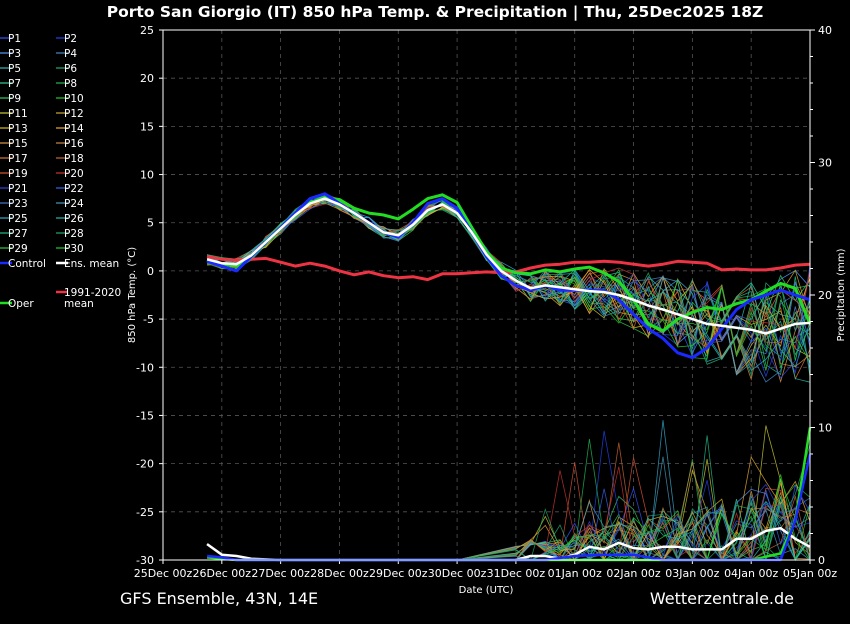 Image resolution: width=850 pixels, height=624 pixels. Describe the element at coordinates (74, 129) in the screenshot. I see `legend-label: P14` at that location.